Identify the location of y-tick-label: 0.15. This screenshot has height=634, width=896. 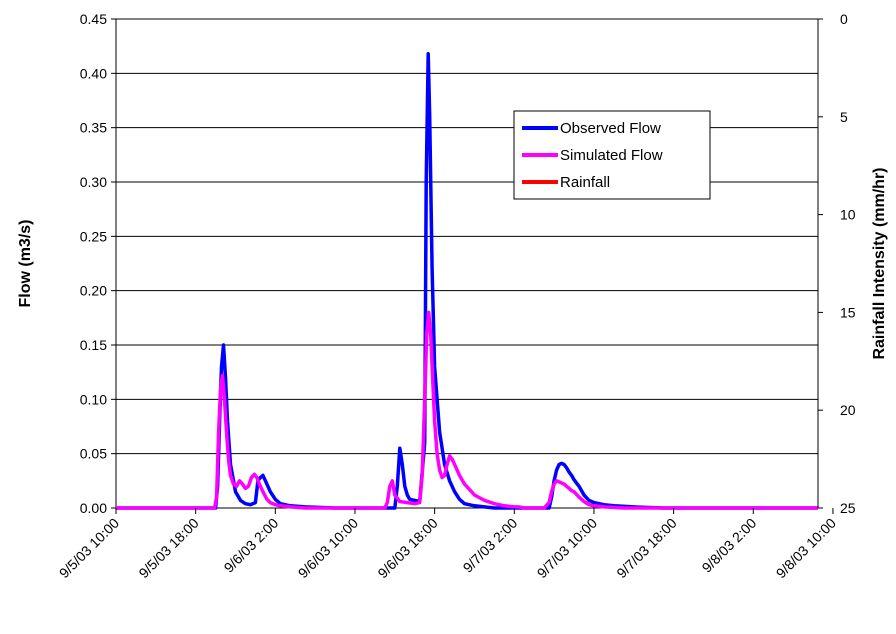
(93, 345).